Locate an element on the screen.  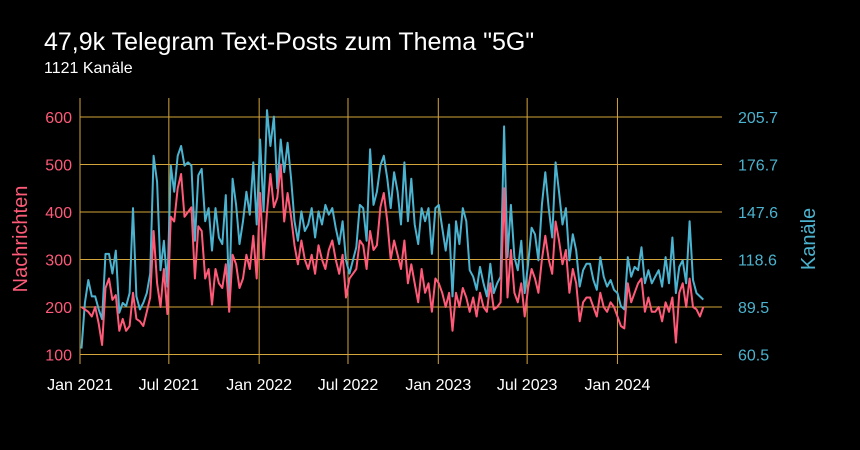
right-tick-label: 89.5 is located at coordinates (753, 308).